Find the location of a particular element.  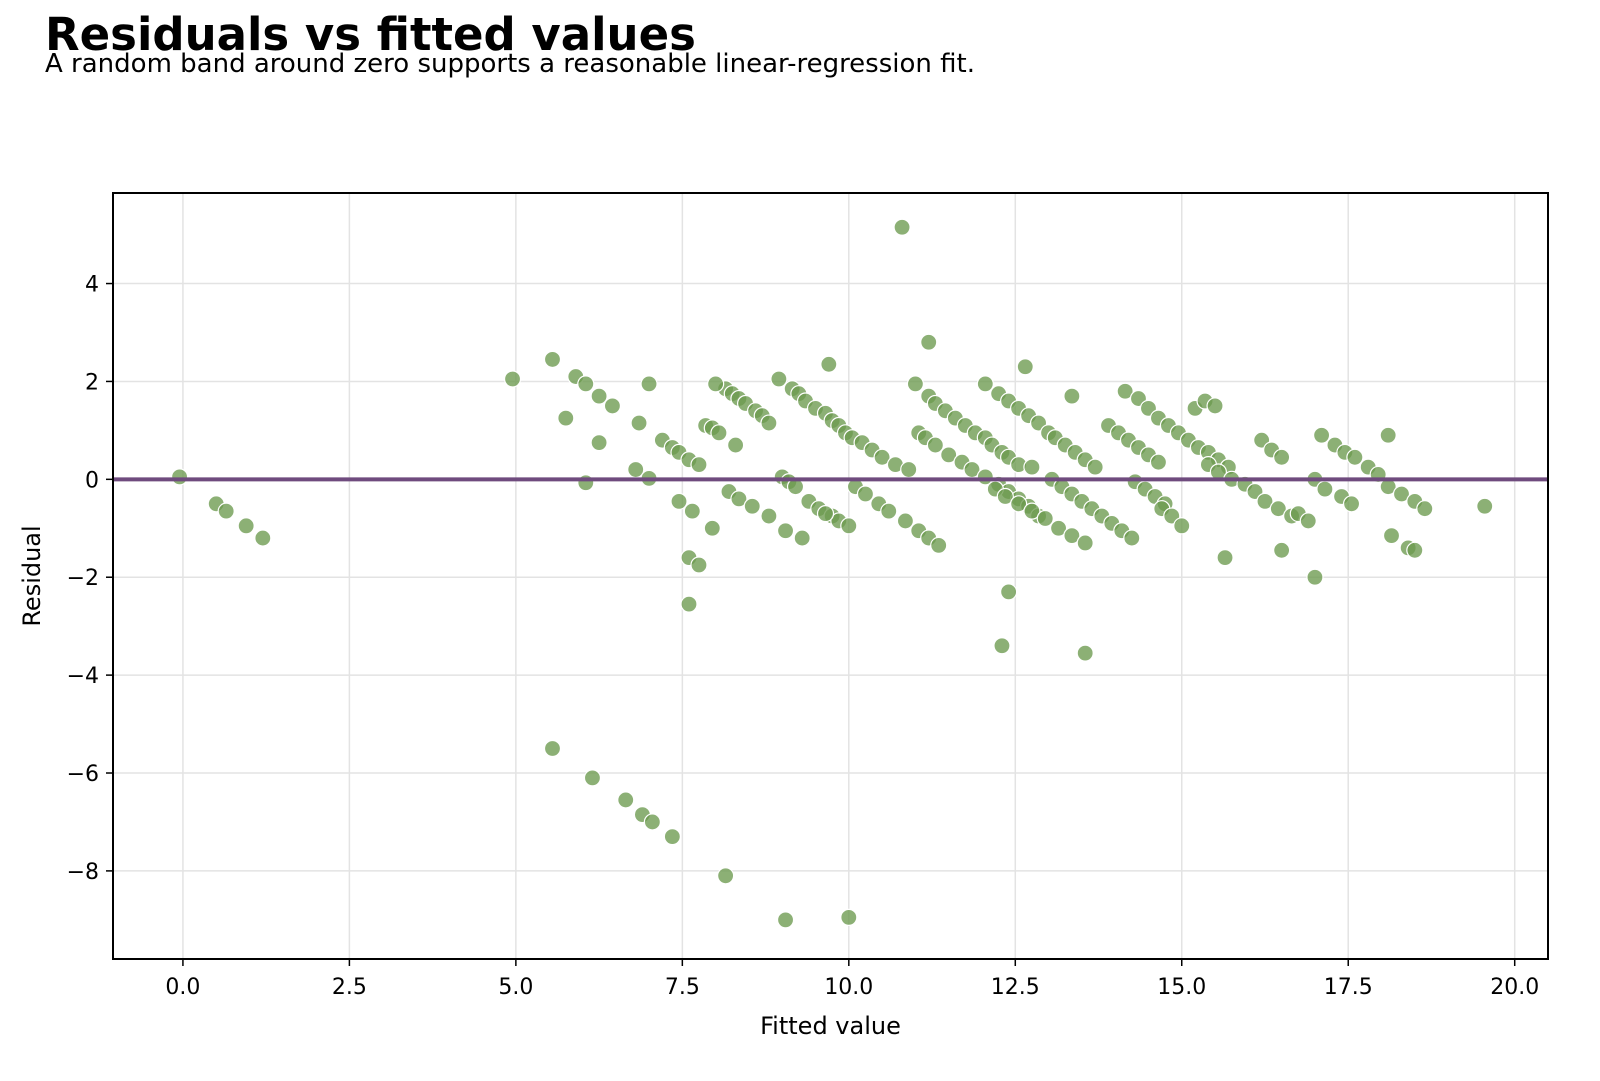

x-tick-label: 20.0 is located at coordinates (1514, 987).